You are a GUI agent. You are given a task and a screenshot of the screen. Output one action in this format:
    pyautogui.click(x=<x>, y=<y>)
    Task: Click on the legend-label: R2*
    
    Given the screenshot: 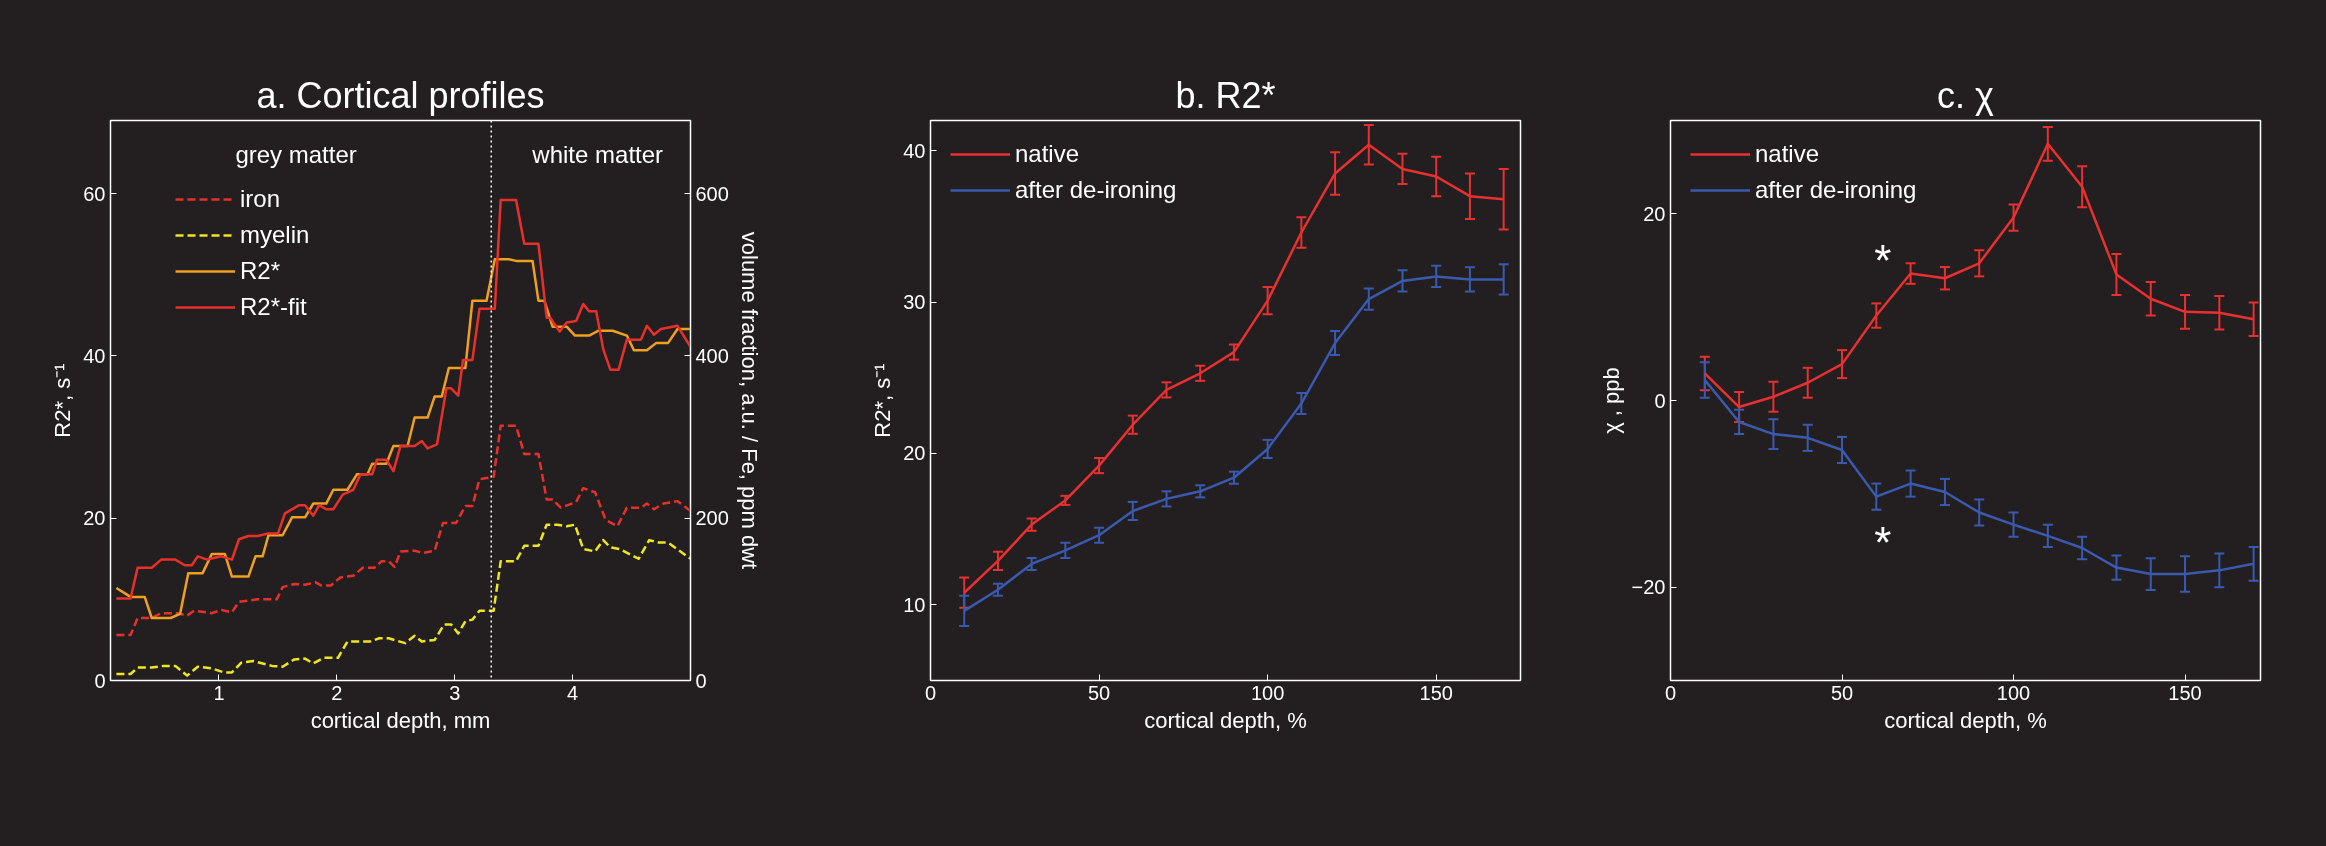 What is the action you would take?
    pyautogui.click(x=260, y=271)
    